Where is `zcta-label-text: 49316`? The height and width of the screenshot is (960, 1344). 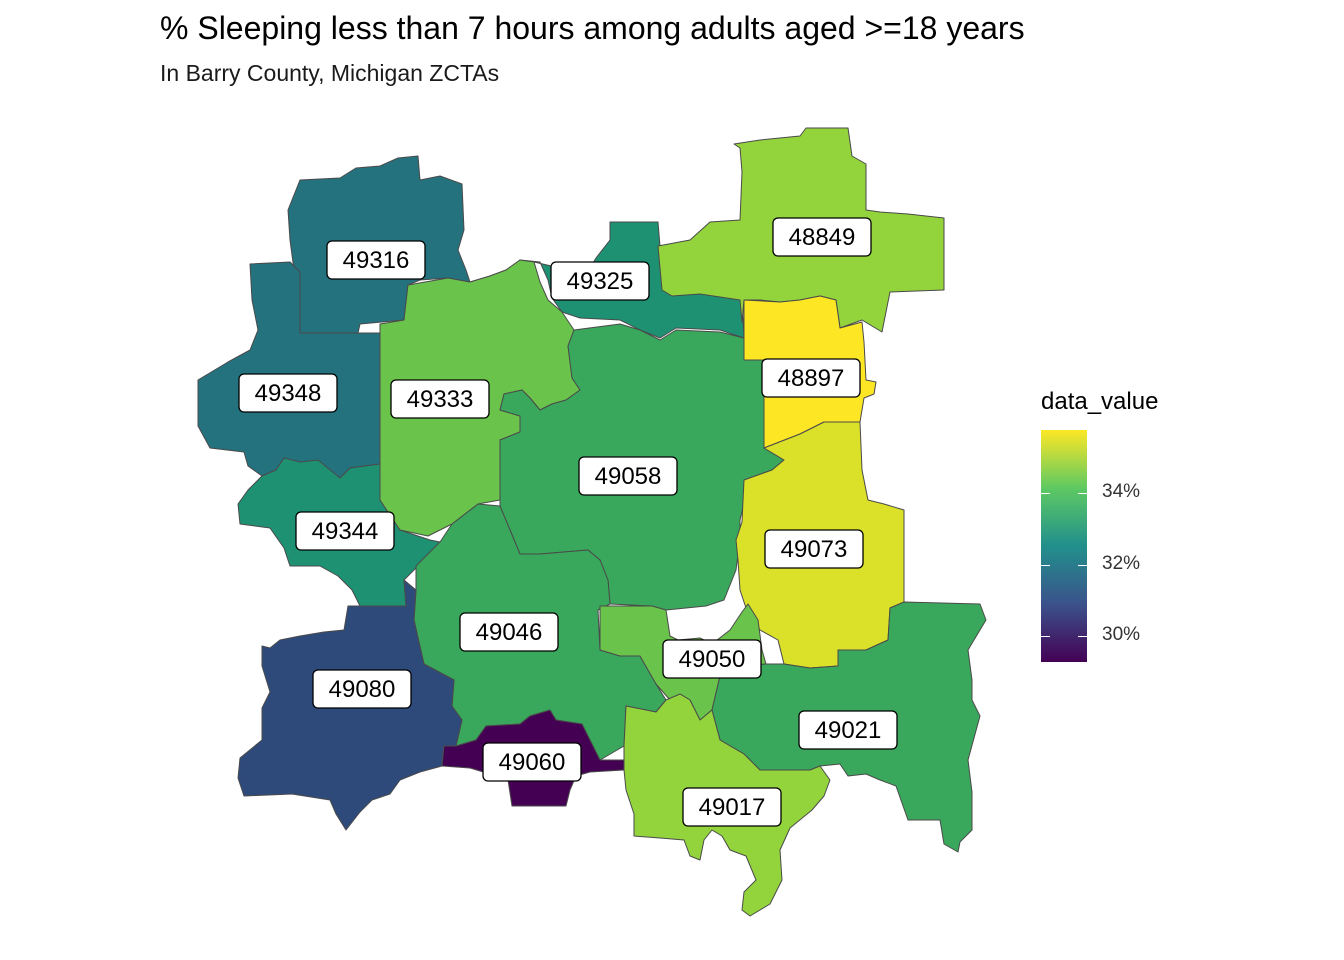
zcta-label-text: 49316 is located at coordinates (376, 260).